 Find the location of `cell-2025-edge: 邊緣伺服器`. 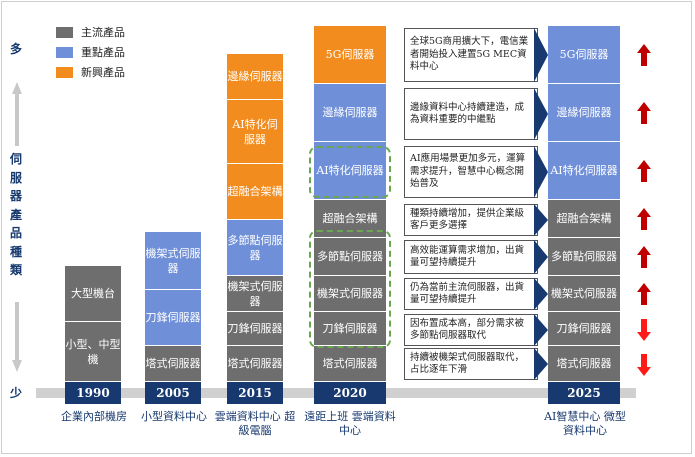

cell-2025-edge: 邊緣伺服器 is located at coordinates (584, 113).